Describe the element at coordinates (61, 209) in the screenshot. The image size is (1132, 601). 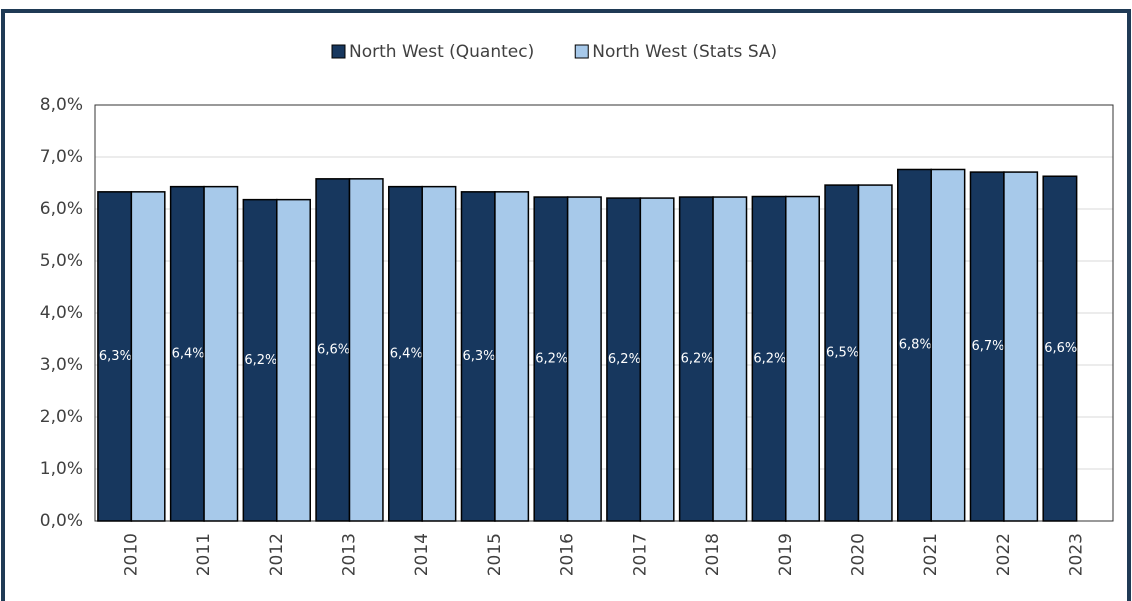
I see `y-tick-label: 6,0%` at that location.